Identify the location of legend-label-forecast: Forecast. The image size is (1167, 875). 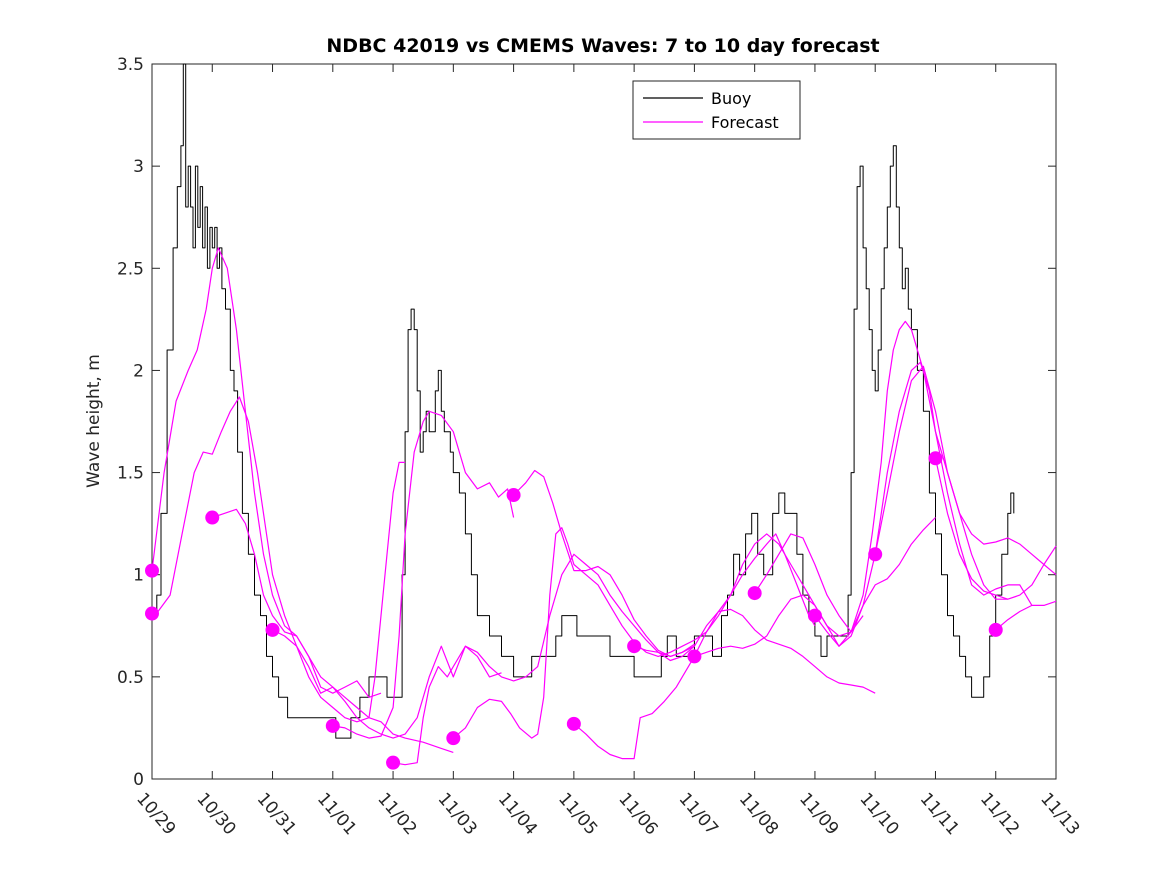
(745, 122).